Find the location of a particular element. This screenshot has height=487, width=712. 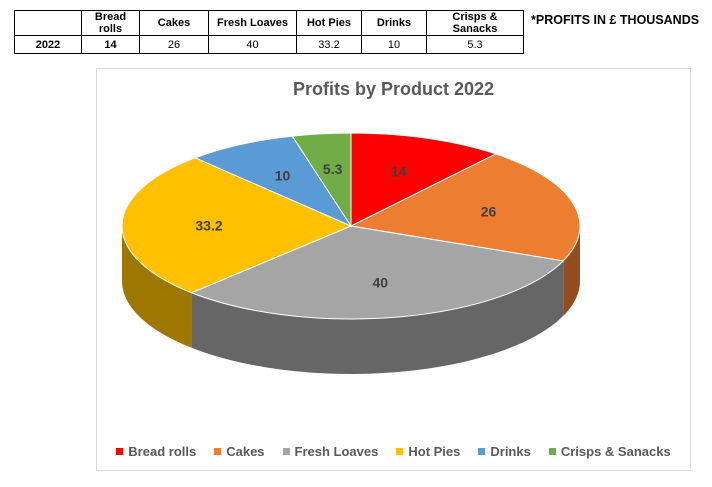

legend-item: Crisps & Sanacks is located at coordinates (609, 451).